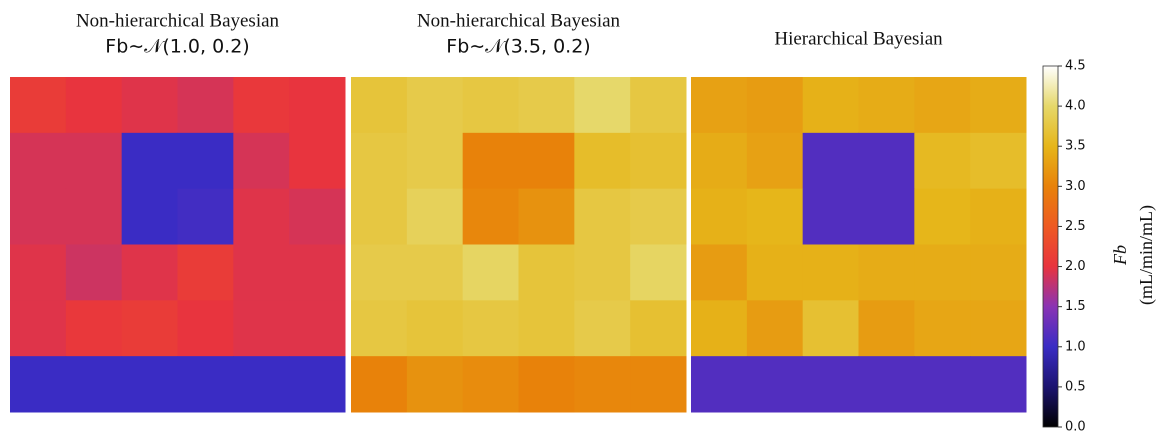 This screenshot has height=435, width=1165. I want to click on panel-title: Hierarchical Bayesian, so click(858, 38).